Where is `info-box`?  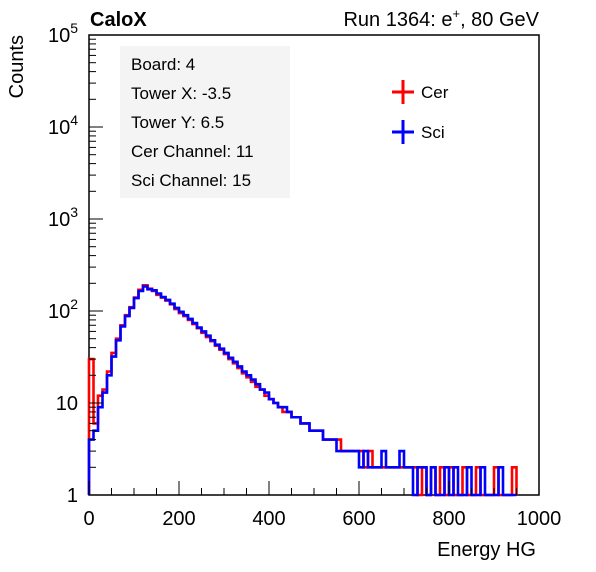 info-box is located at coordinates (205, 122).